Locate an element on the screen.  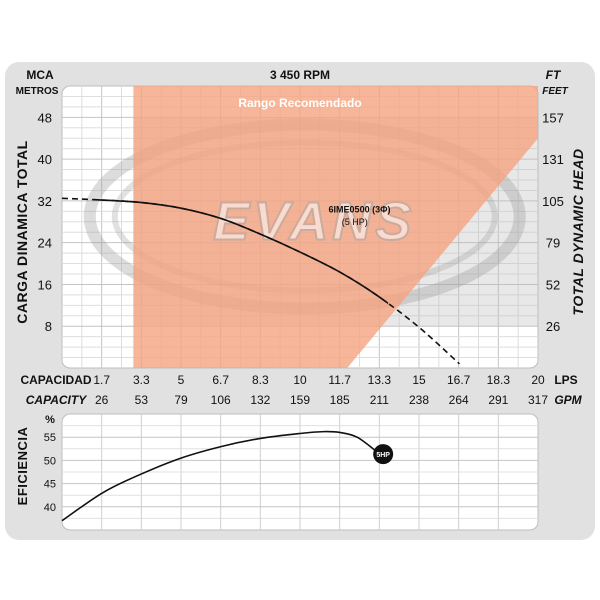
y-tick-right: 26 is located at coordinates (553, 326).